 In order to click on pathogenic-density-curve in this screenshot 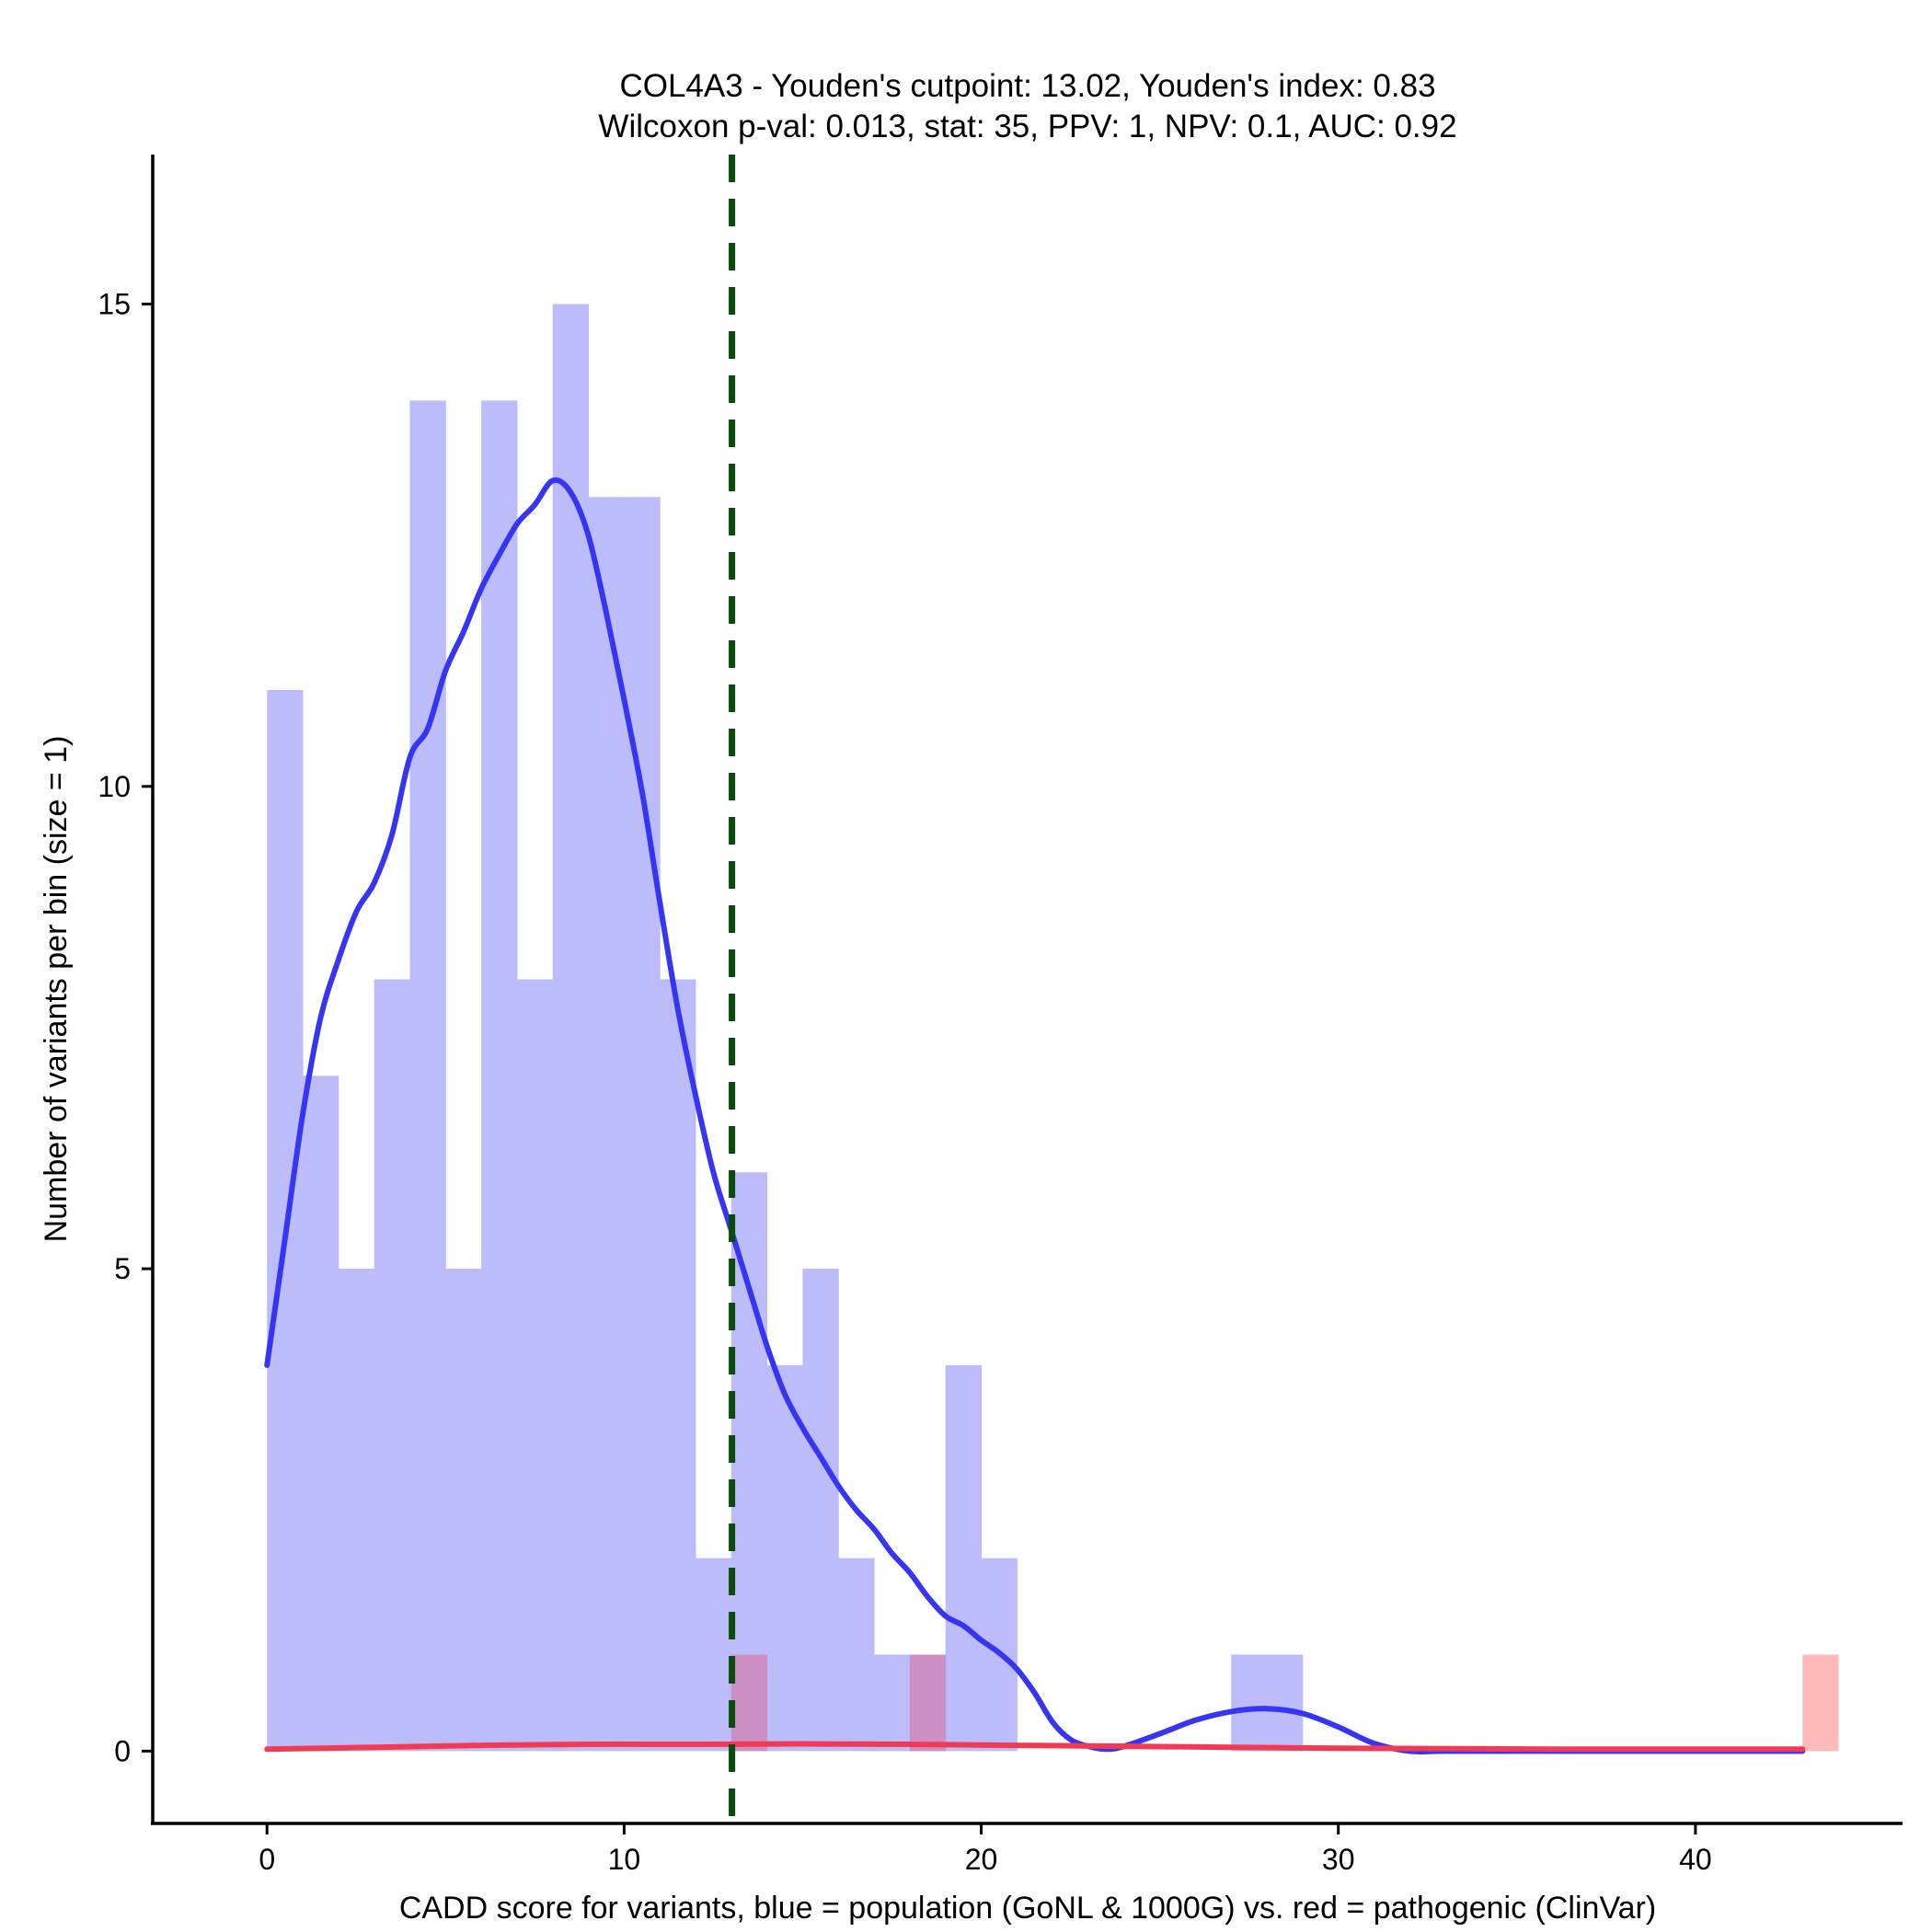, I will do `click(1035, 1747)`.